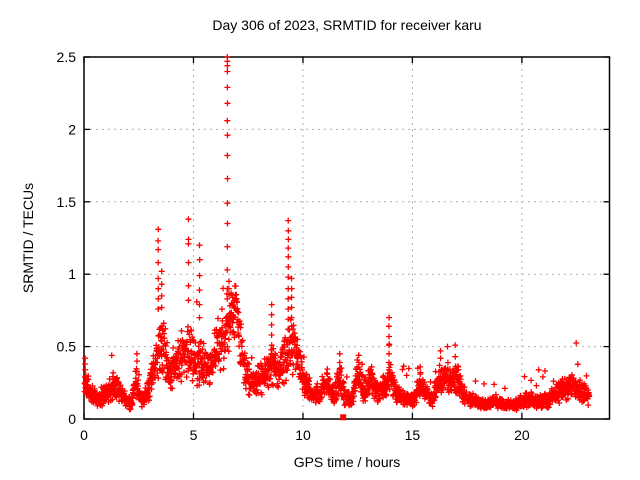 The width and height of the screenshot is (640, 480). I want to click on y-tick-label: 1, so click(72, 274).